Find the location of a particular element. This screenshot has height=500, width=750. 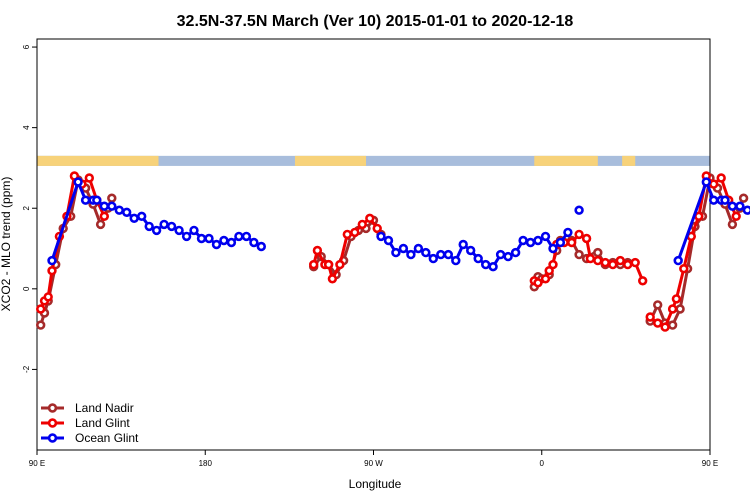

legend-entry: Land Nadir is located at coordinates (87, 408).